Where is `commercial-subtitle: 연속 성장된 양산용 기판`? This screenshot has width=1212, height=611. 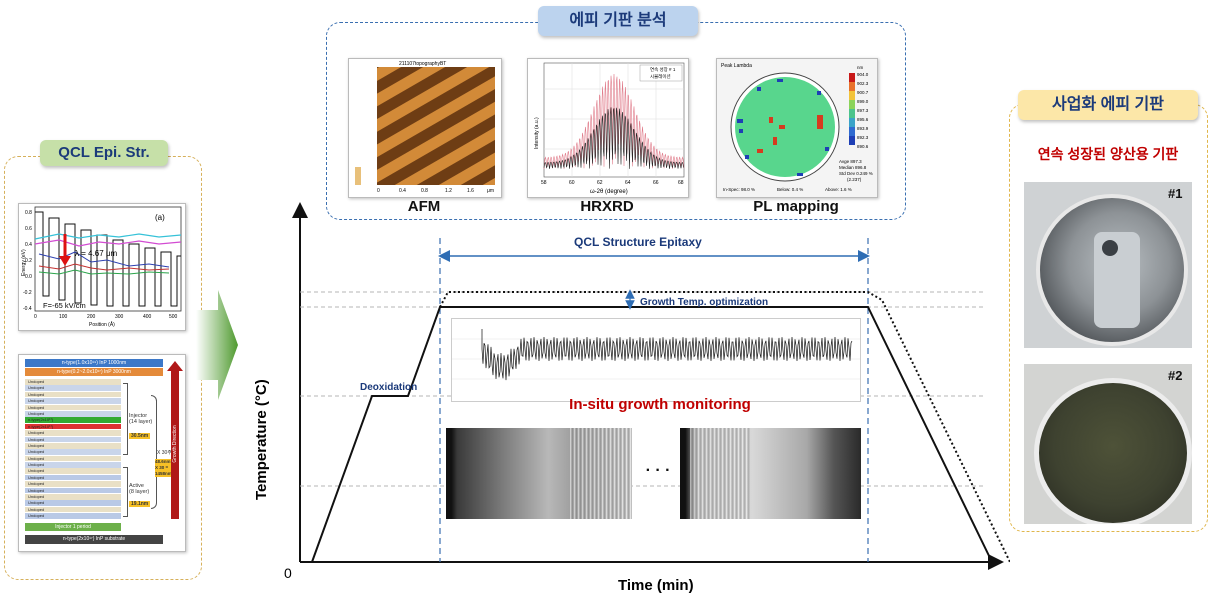 commercial-subtitle: 연속 성장된 양산용 기판 is located at coordinates (1108, 154).